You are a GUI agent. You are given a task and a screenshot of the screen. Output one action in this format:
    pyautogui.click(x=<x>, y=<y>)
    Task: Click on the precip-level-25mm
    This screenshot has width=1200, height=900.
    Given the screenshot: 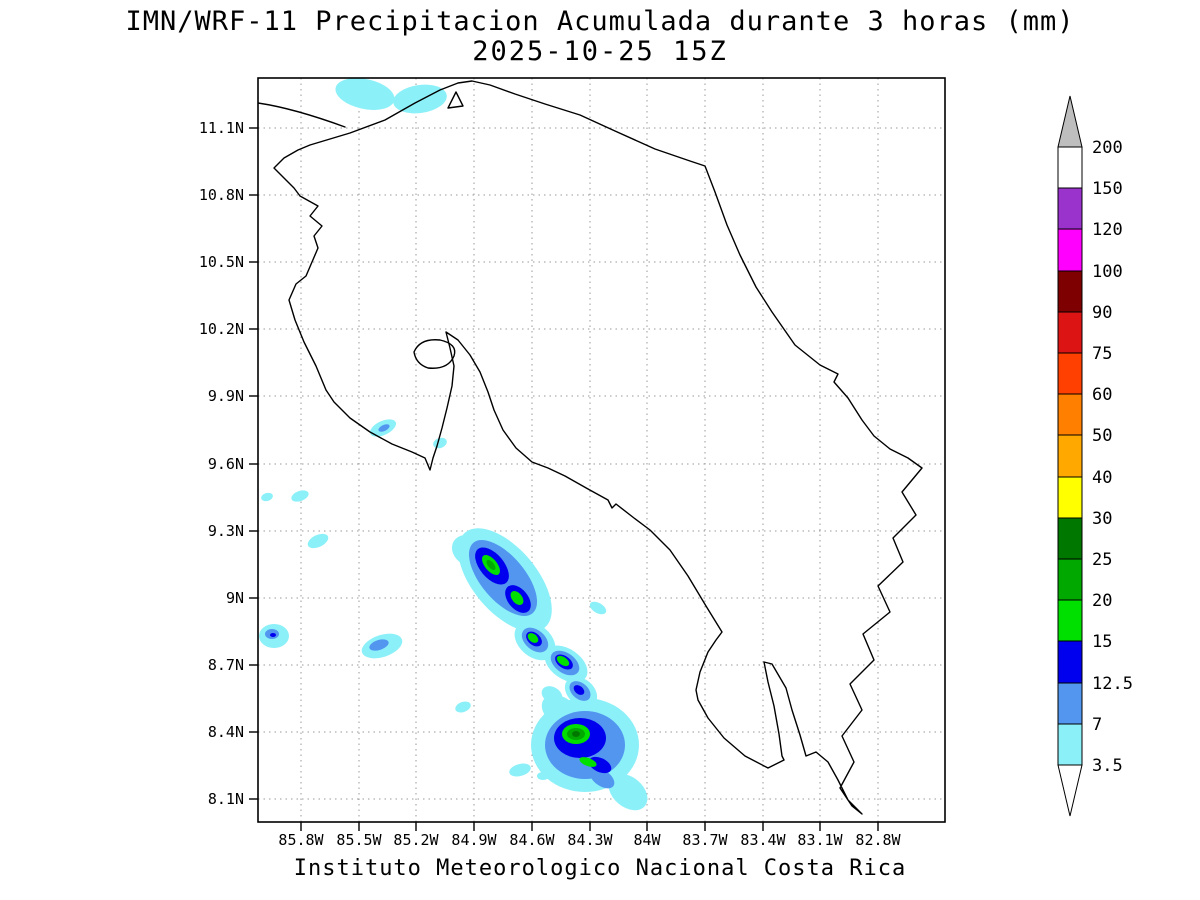 What is the action you would take?
    pyautogui.click(x=576, y=734)
    